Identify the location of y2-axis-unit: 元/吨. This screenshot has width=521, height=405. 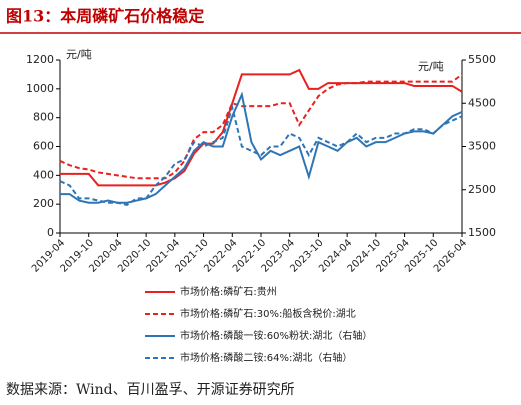
(431, 66).